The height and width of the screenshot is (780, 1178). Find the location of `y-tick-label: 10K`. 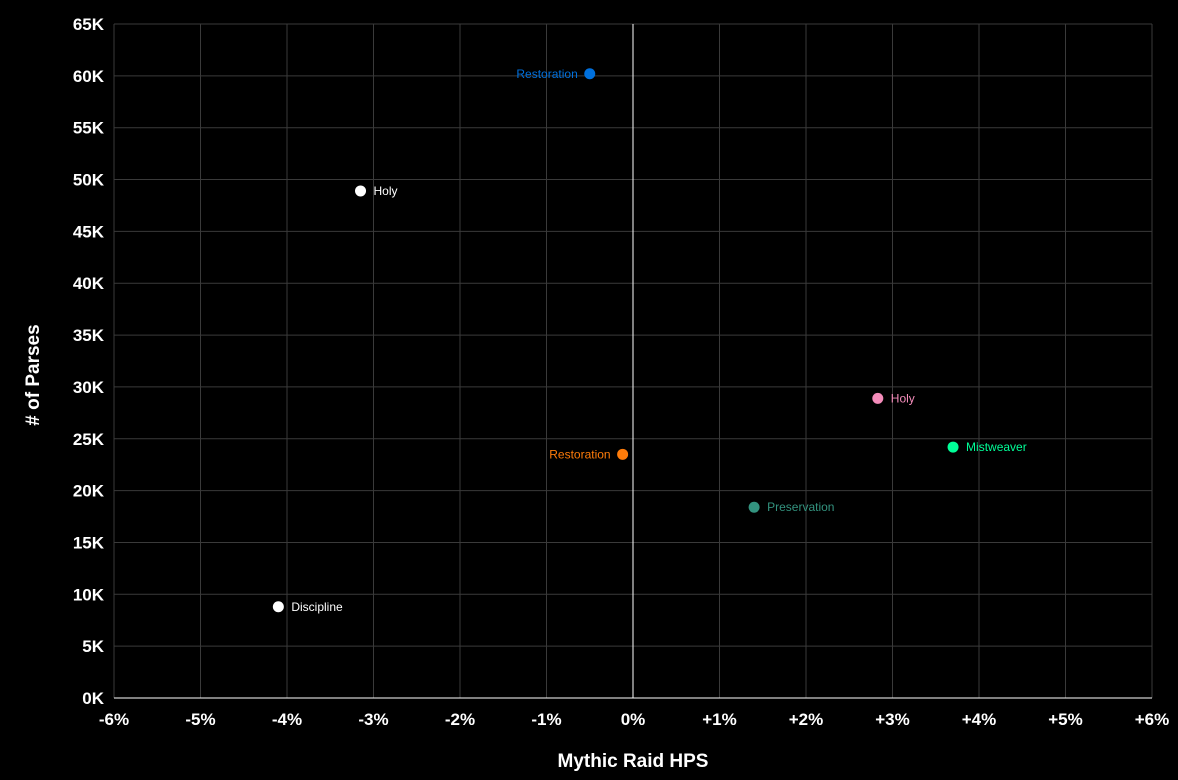

y-tick-label: 10K is located at coordinates (89, 594).